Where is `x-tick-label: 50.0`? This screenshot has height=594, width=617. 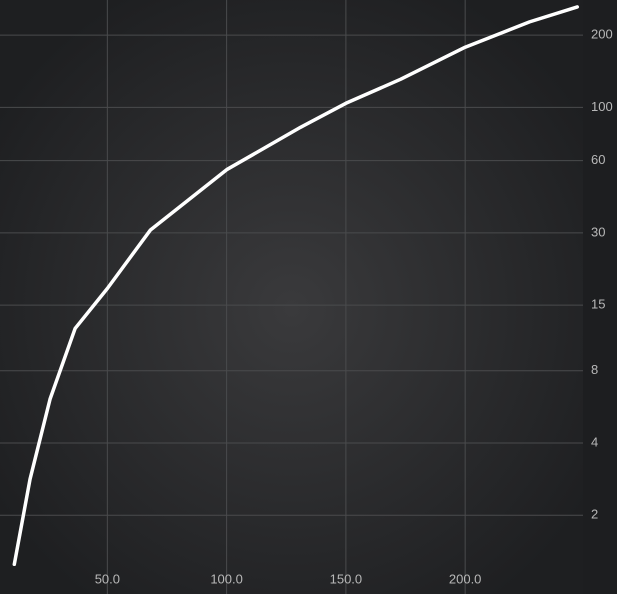 x-tick-label: 50.0 is located at coordinates (107, 578).